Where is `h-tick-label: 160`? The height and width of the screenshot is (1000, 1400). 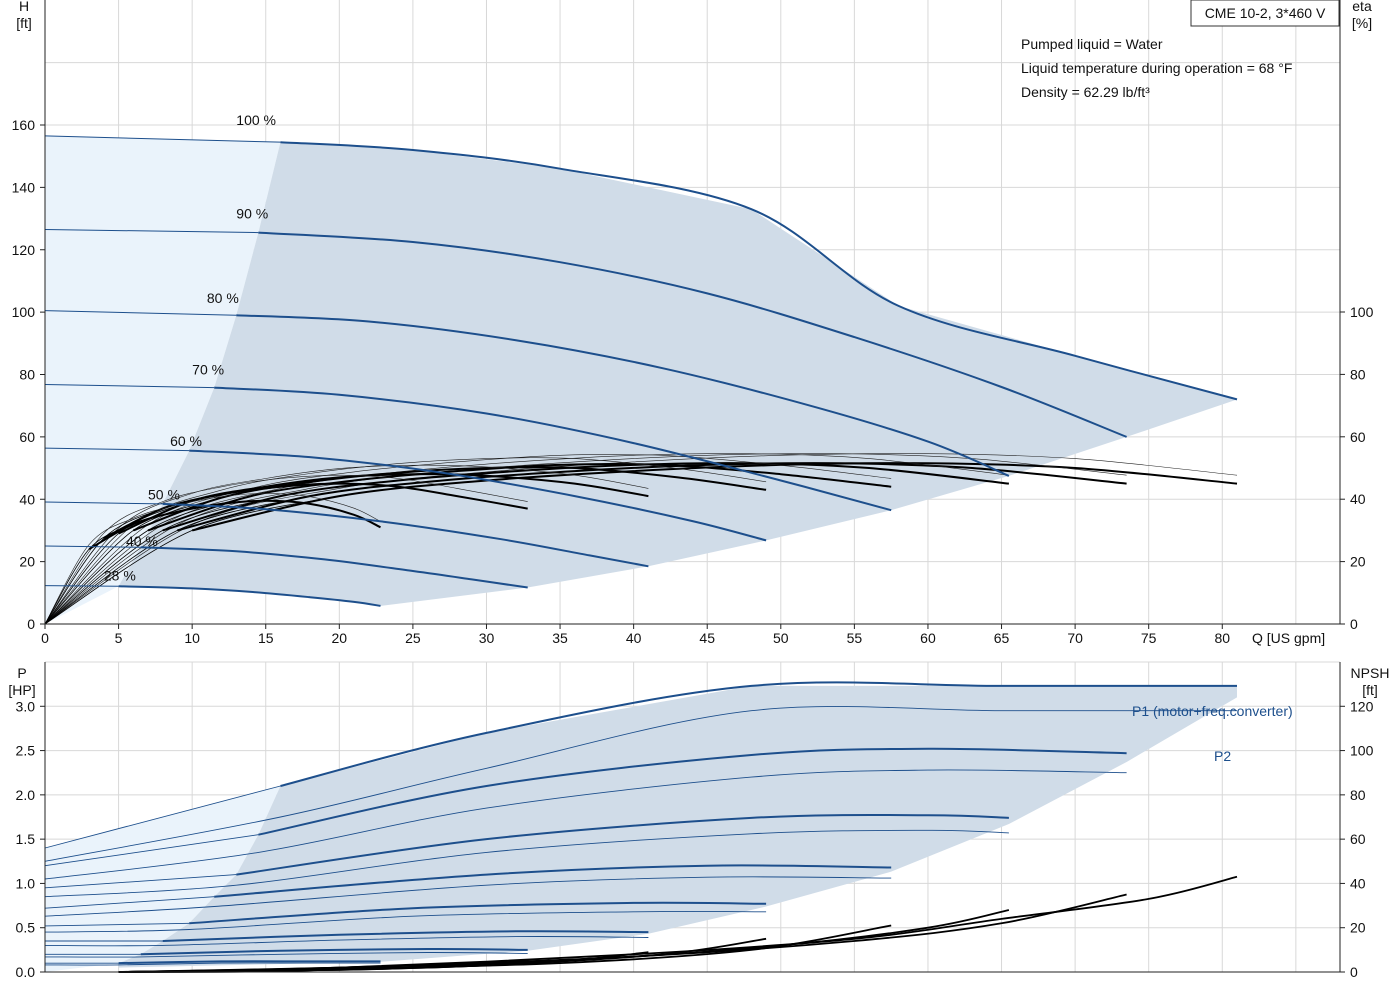
h-tick-label: 160 is located at coordinates (24, 125).